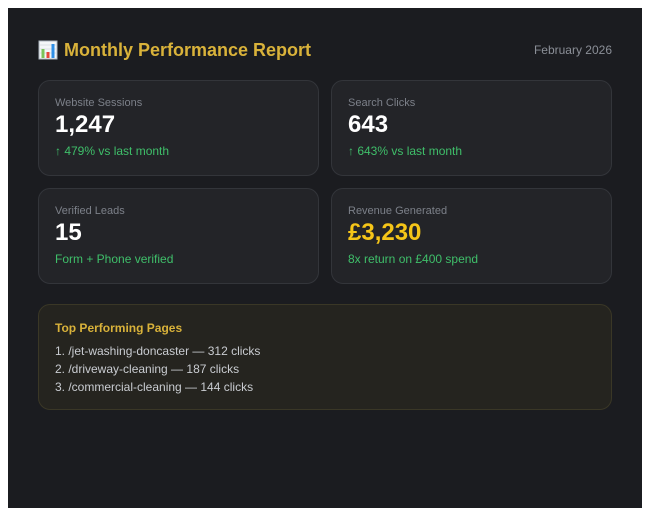 The height and width of the screenshot is (508, 650). I want to click on list-item: 1. /jet-washing-doncaster — 312 clicks, so click(158, 351).